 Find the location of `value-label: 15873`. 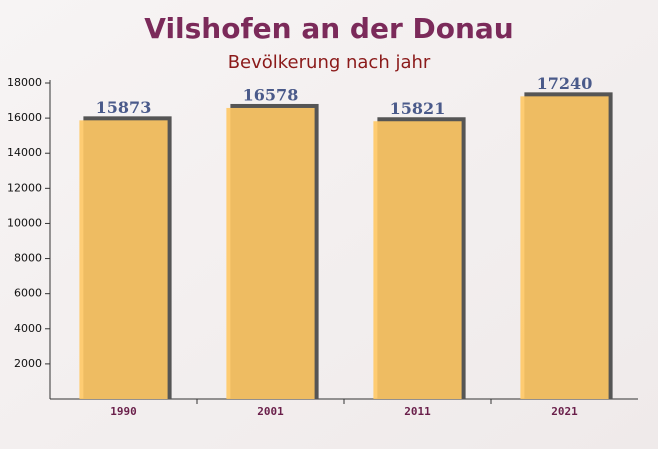

value-label: 15873 is located at coordinates (124, 107).